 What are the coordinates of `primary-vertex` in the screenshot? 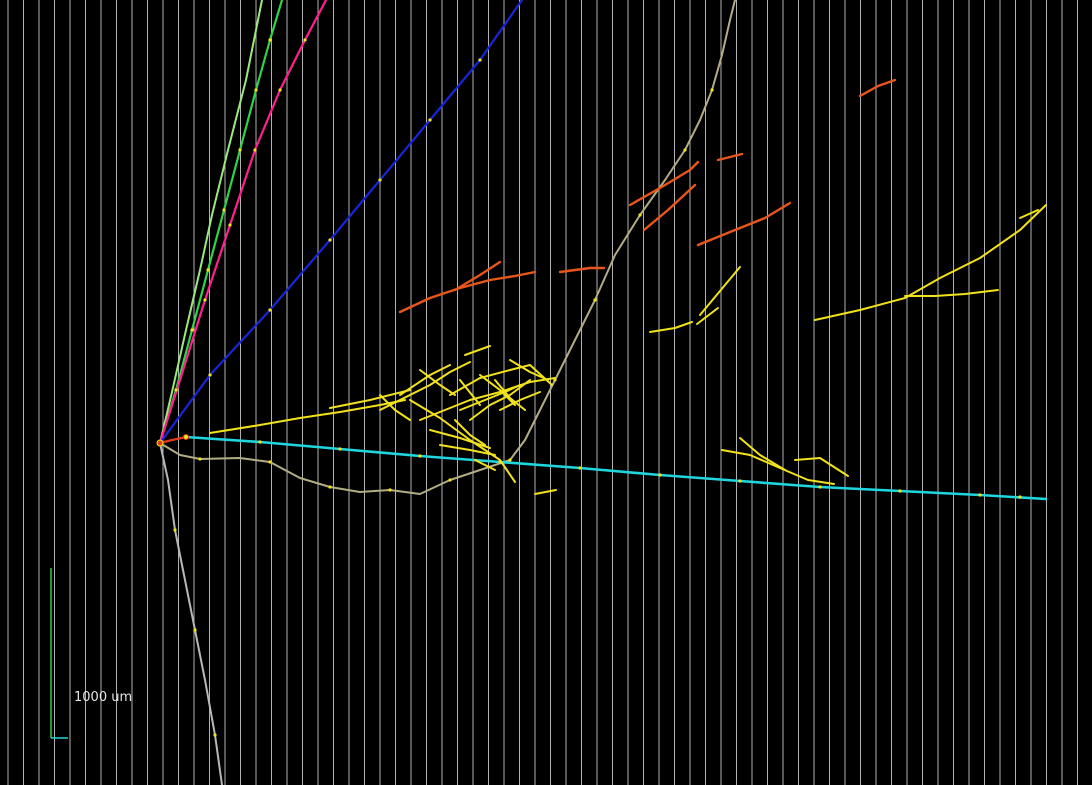 It's located at (160, 443).